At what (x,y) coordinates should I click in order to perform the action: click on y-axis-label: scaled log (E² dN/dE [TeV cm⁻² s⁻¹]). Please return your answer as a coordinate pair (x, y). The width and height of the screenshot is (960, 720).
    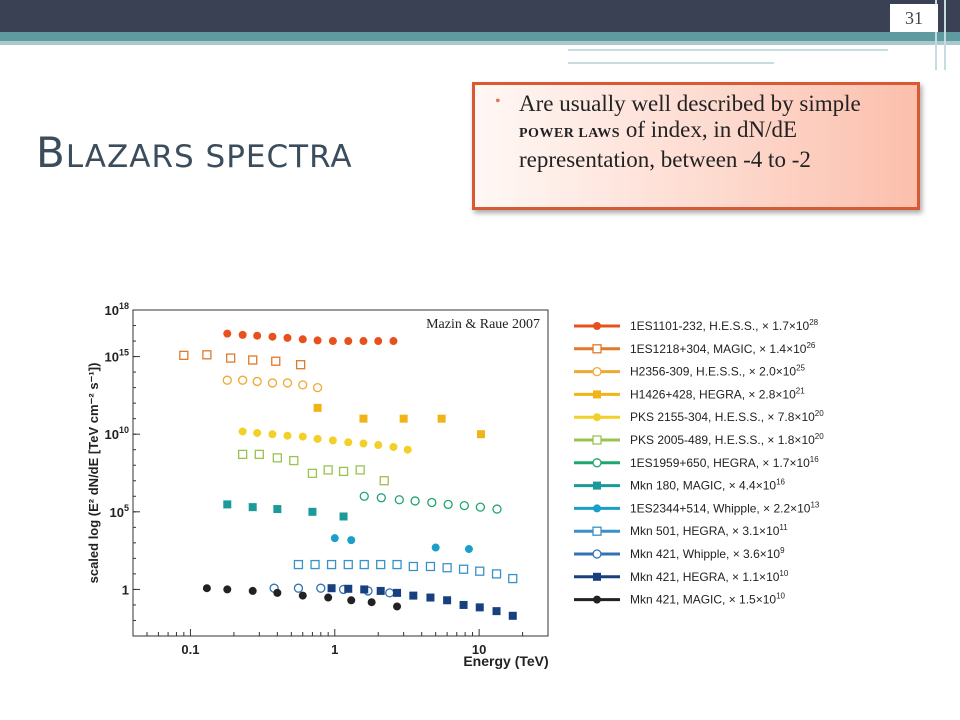
    Looking at the image, I should click on (93, 473).